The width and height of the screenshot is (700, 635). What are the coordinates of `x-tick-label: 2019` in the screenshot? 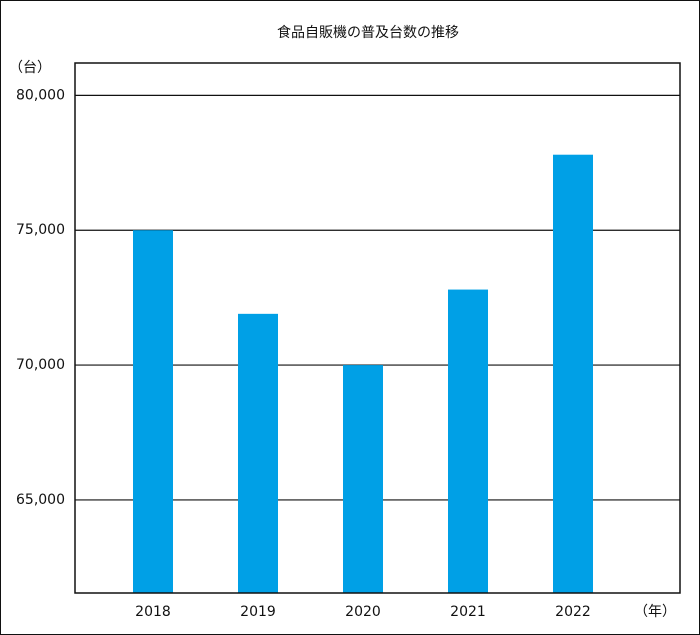 It's located at (258, 612).